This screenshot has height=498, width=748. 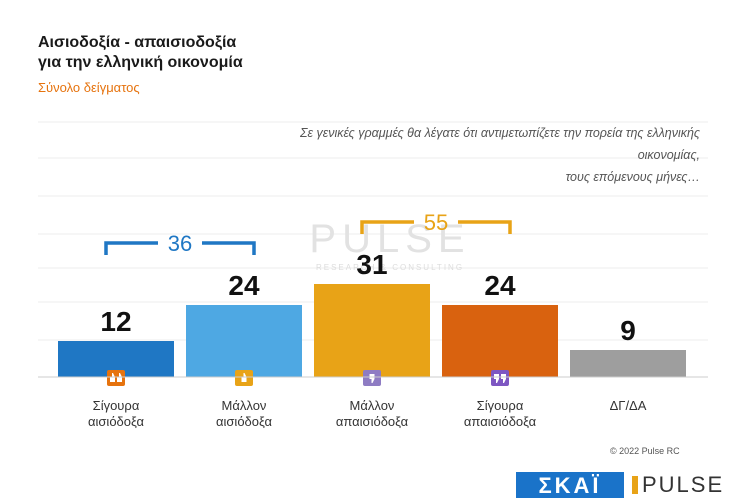 I want to click on chart-subtitle: Σύνολο δείγματος, so click(x=89, y=87).